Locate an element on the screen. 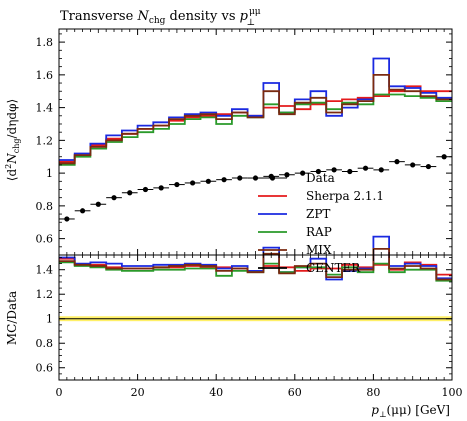  y-tick-label: 0.6 is located at coordinates (45, 239).